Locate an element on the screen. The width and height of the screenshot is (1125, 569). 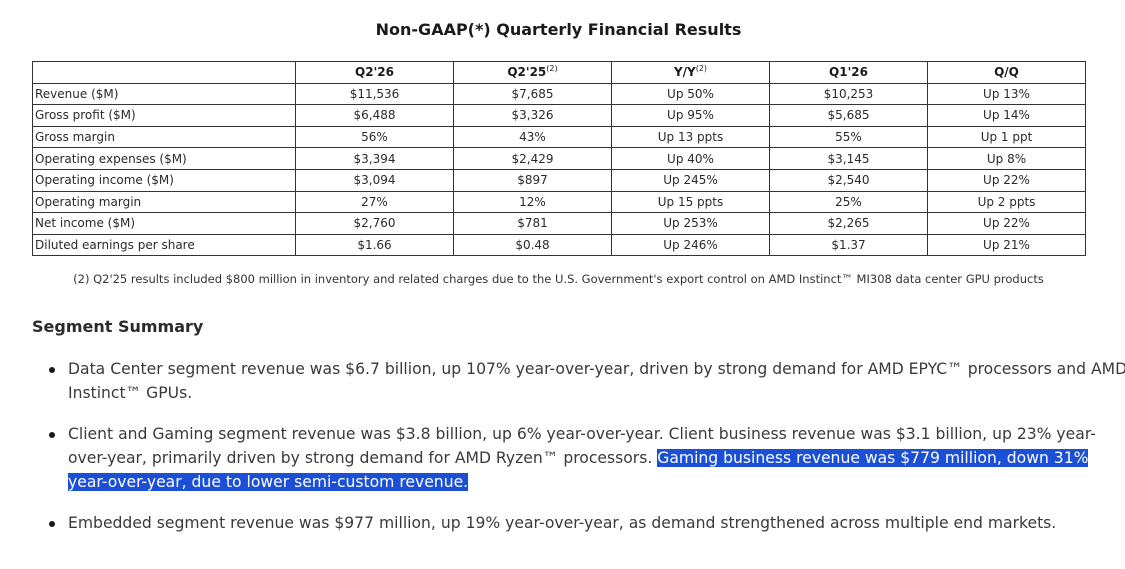
row-label: Net income ($M) is located at coordinates (164, 223).